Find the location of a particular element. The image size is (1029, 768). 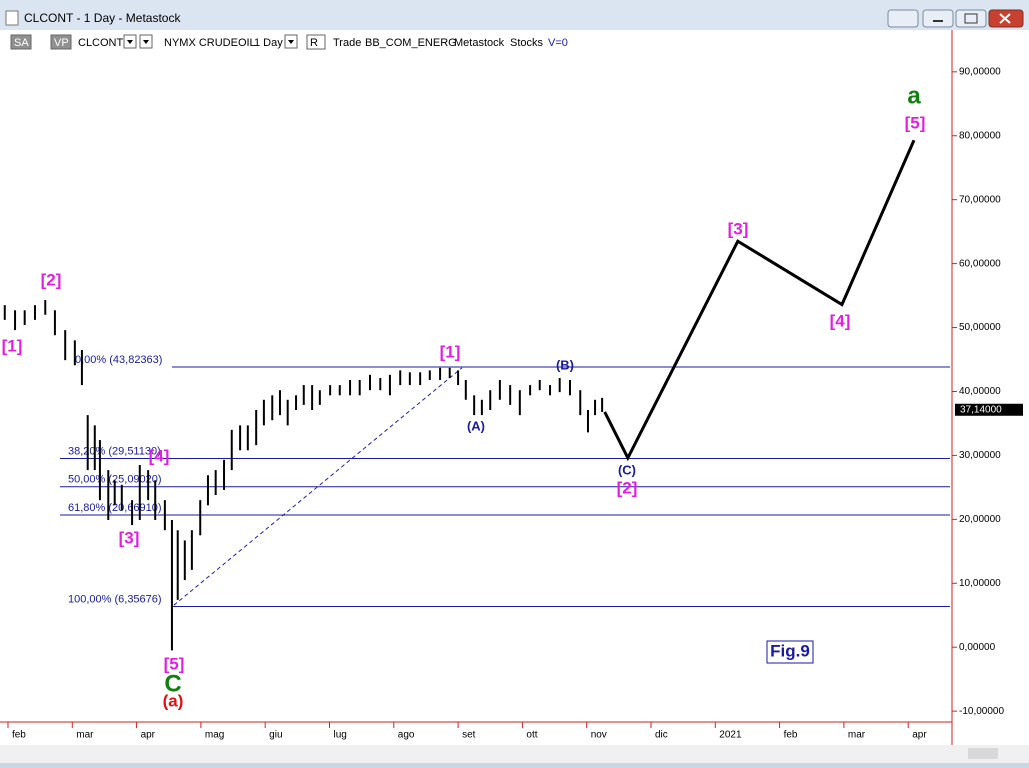

doc-icon is located at coordinates (12, 18).